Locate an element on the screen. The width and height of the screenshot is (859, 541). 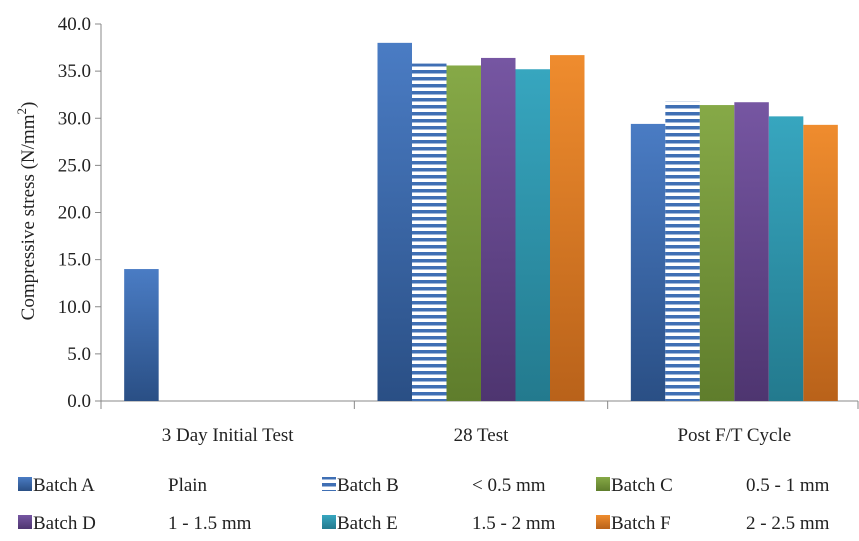
y-tick-label: 5.0 is located at coordinates (79, 354).